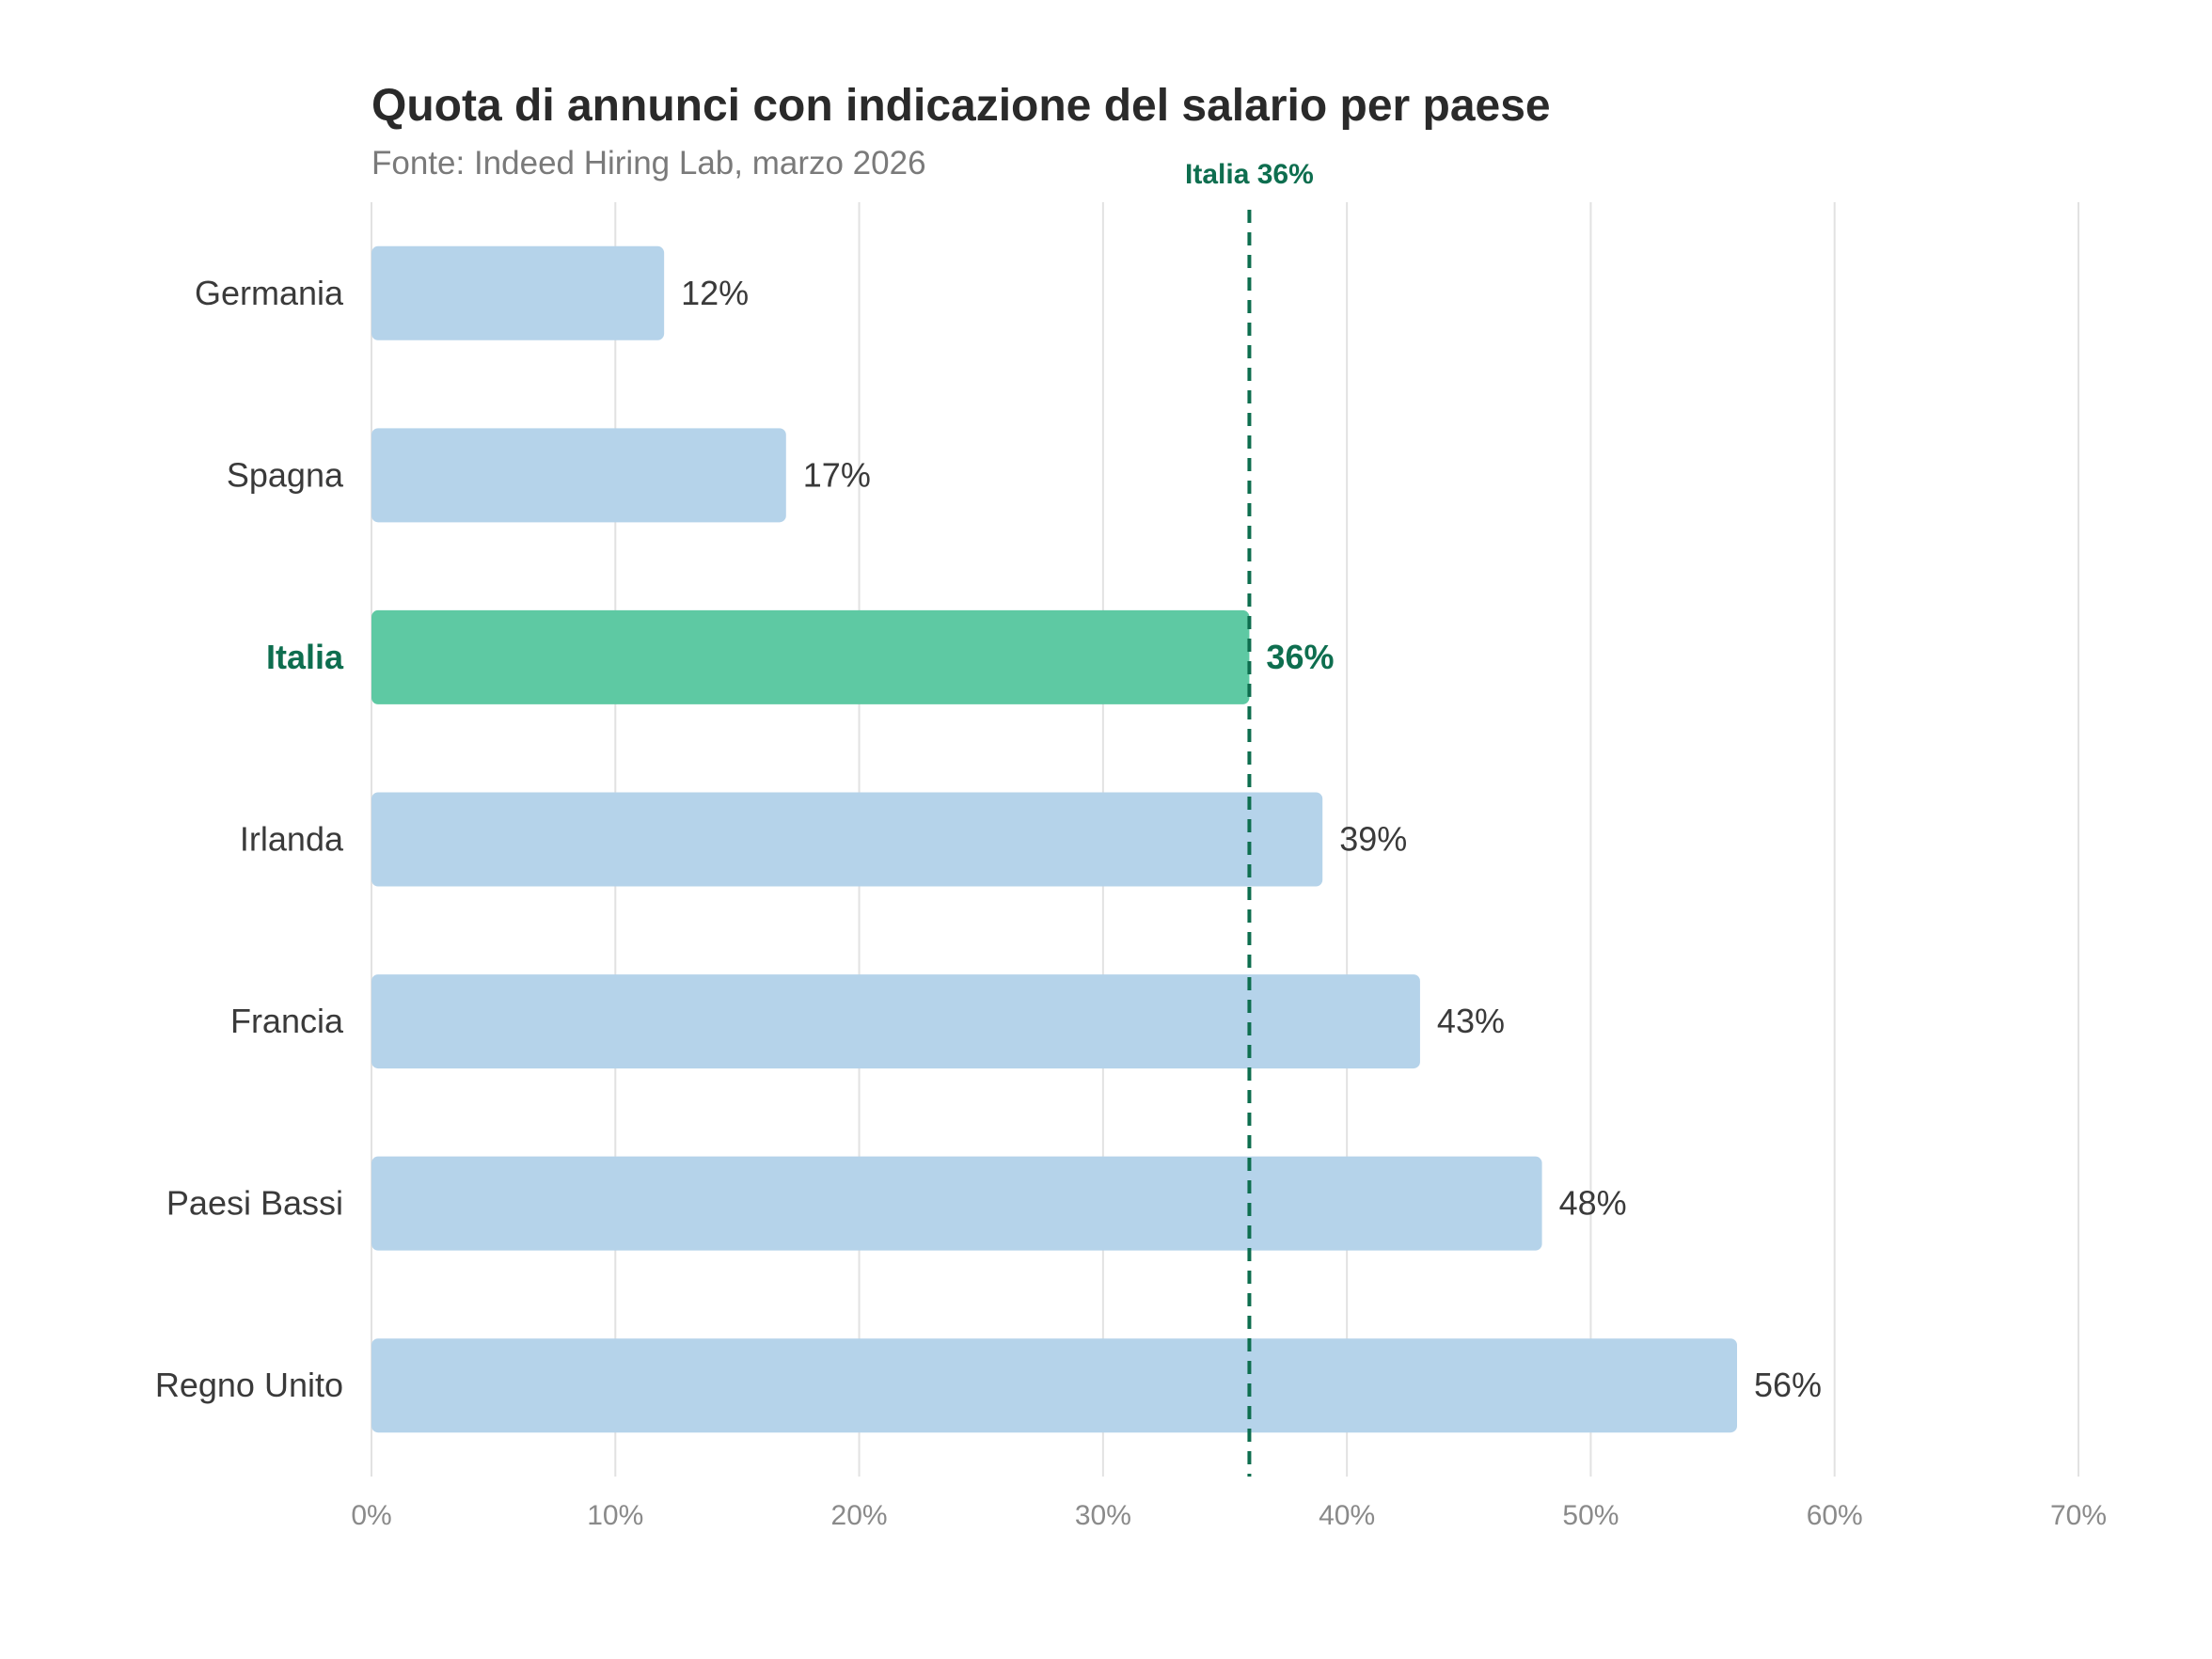  What do you see at coordinates (1249, 174) in the screenshot?
I see `reference-line-label: Italia 36%` at bounding box center [1249, 174].